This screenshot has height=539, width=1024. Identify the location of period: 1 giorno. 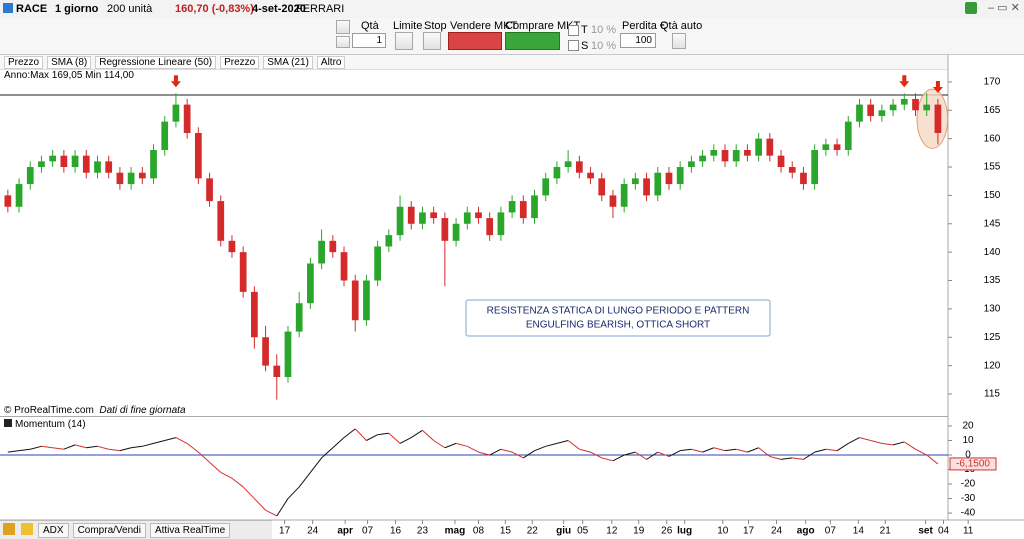
(77, 9).